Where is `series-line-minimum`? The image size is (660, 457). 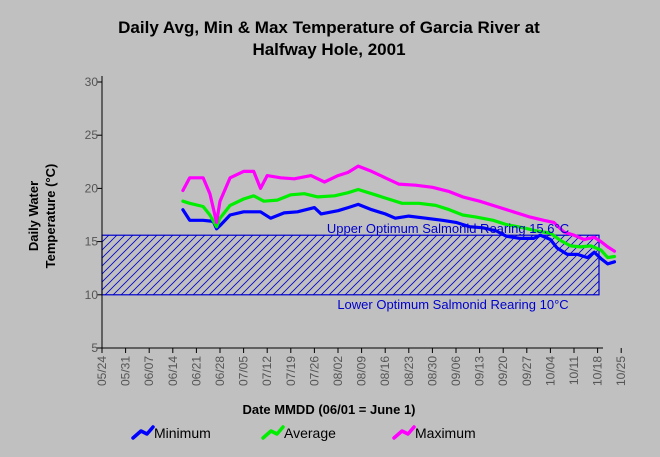
series-line-minimum is located at coordinates (399, 234).